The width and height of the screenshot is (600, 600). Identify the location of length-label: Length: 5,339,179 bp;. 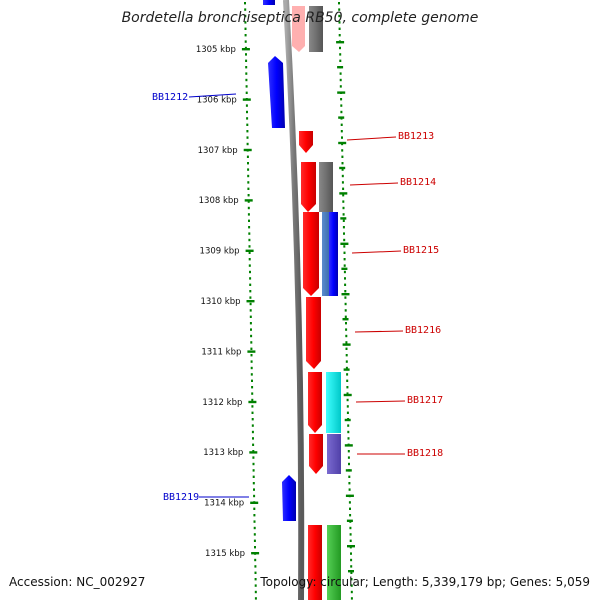
(439, 582).